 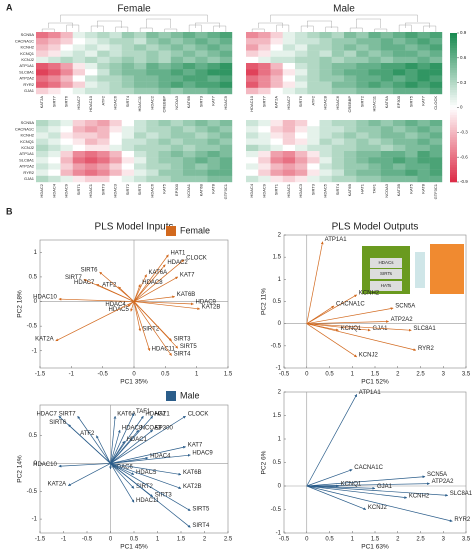 I want to click on inset-box, so click(x=420, y=270).